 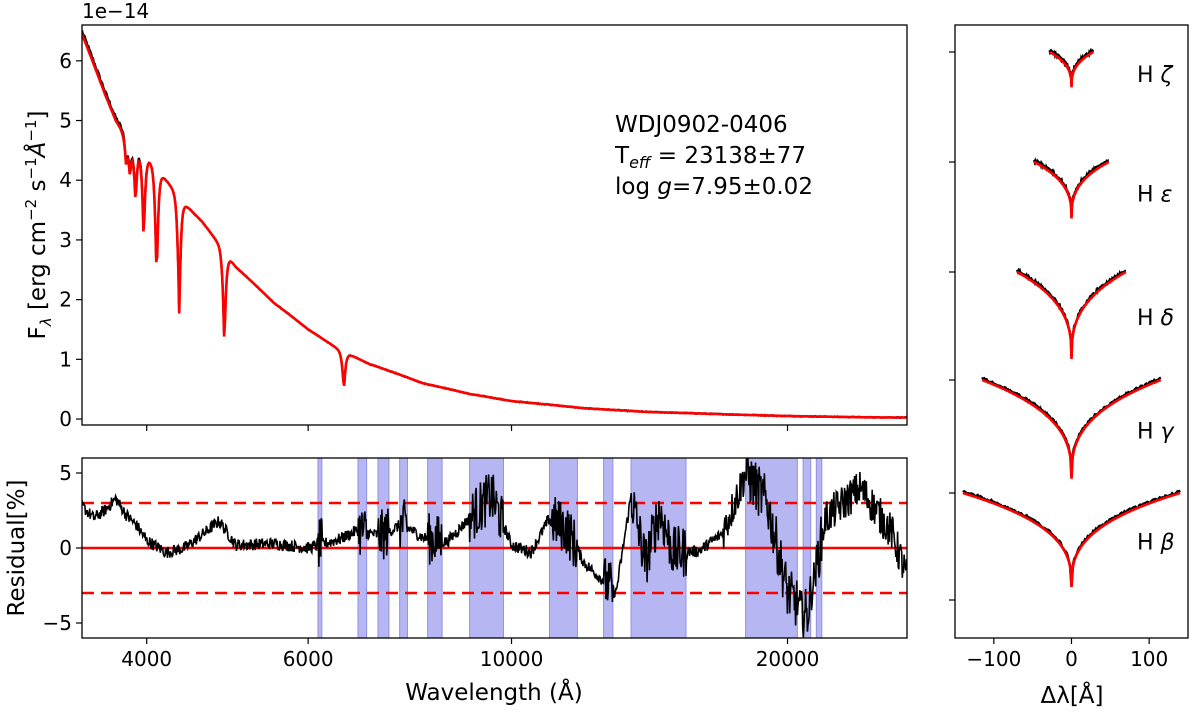 I want to click on spectrum-ytick-label: 2, so click(x=65, y=300).